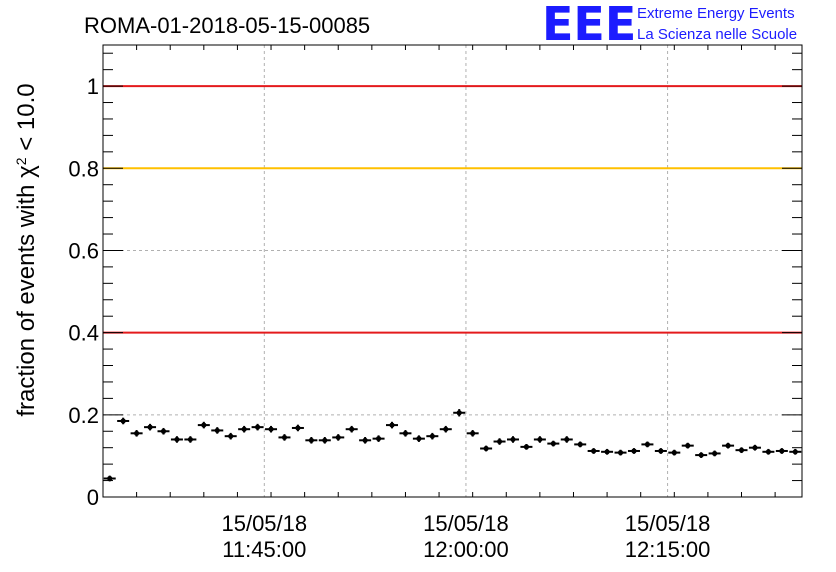  What do you see at coordinates (93, 86) in the screenshot?
I see `y-tick-label: 1` at bounding box center [93, 86].